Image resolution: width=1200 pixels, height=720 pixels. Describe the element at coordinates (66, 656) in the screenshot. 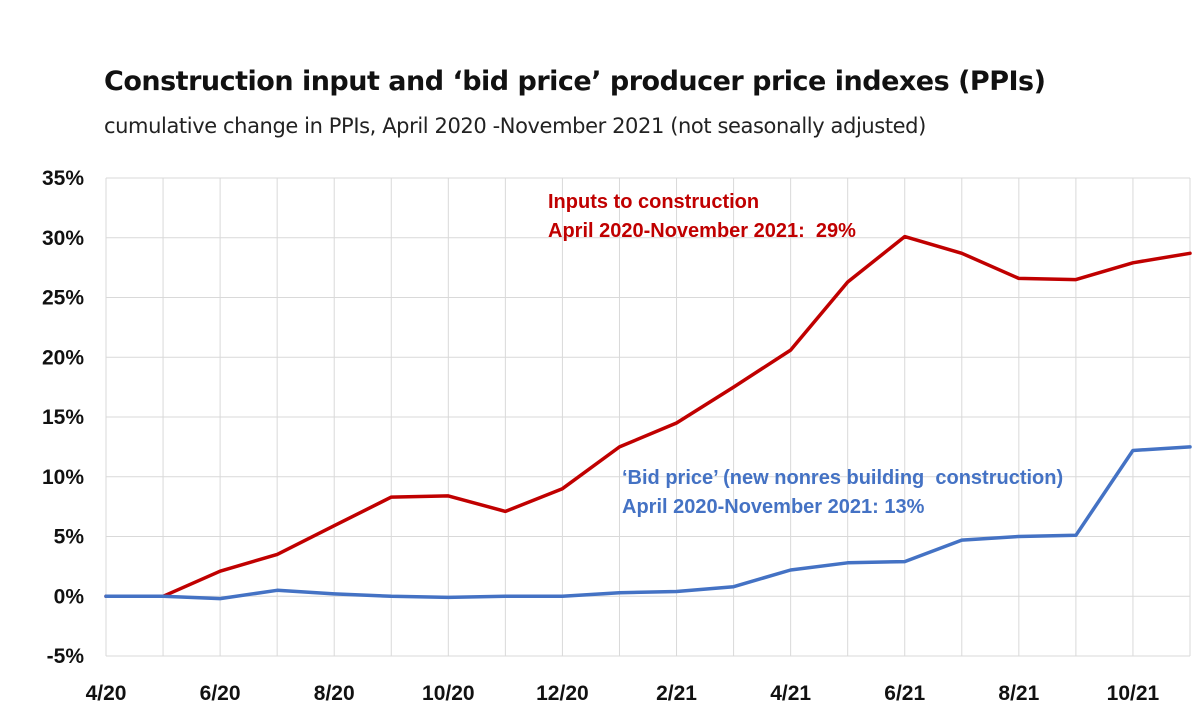

I see `y-tick-label: -5%` at that location.